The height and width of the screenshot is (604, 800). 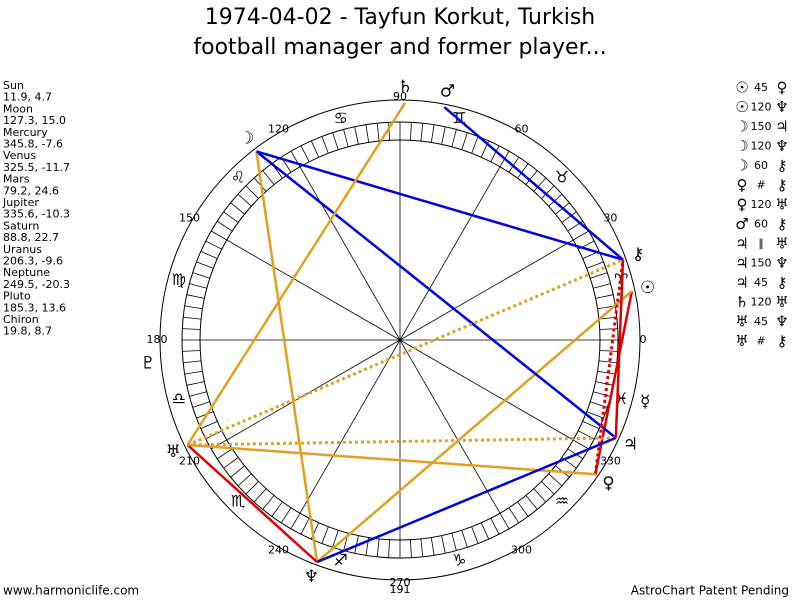 What do you see at coordinates (459, 560) in the screenshot?
I see `sign-glyph: ♑` at bounding box center [459, 560].